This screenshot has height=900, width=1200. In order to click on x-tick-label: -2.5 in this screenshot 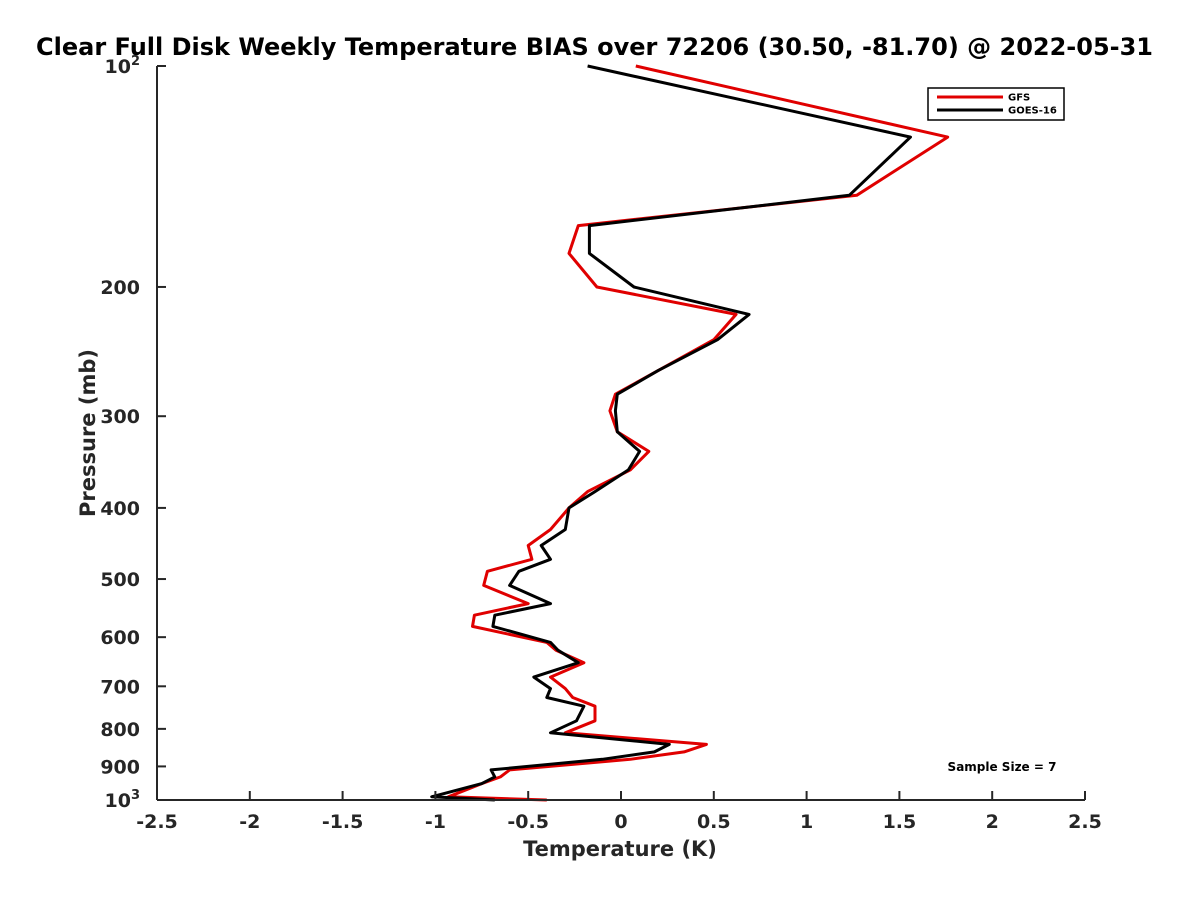, I will do `click(157, 822)`.